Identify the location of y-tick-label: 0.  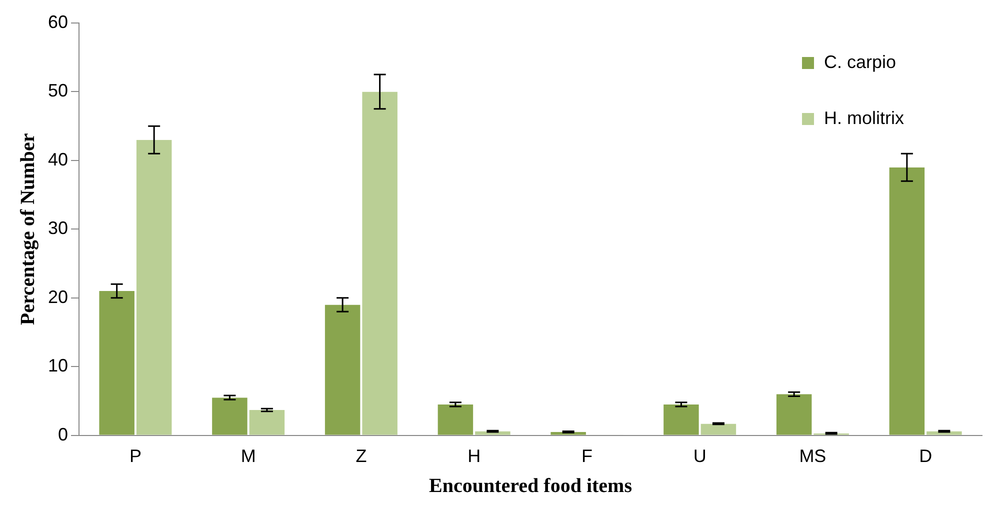
(63, 434).